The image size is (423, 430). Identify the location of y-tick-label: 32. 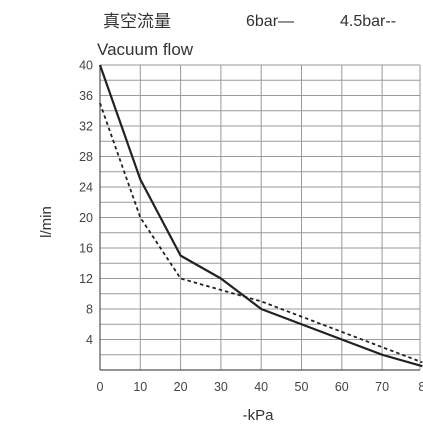
(86, 127).